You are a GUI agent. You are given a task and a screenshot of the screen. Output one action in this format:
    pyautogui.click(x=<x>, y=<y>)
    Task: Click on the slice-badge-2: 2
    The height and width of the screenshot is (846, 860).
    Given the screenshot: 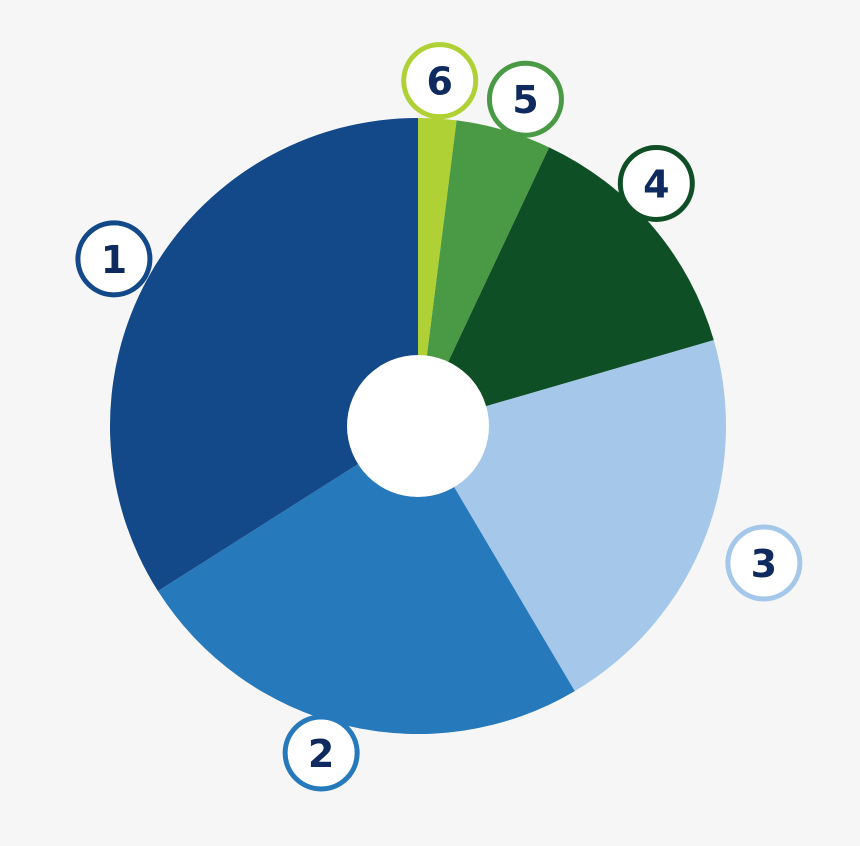 What is the action you would take?
    pyautogui.click(x=321, y=753)
    